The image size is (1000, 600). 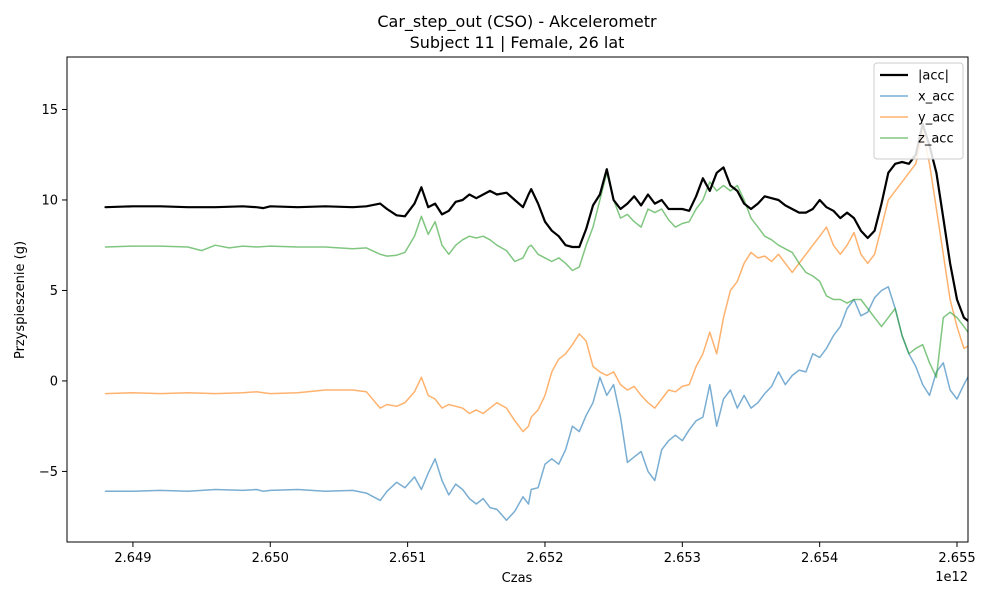 I want to click on x-tick-label: 2.655, so click(x=956, y=558).